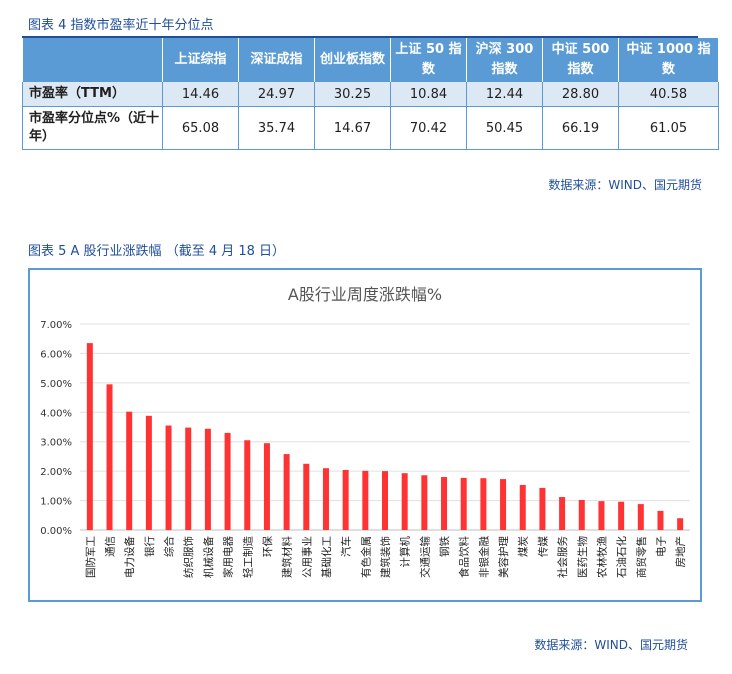 The width and height of the screenshot is (732, 674). I want to click on x-tick-label: 家用电器, so click(228, 557).